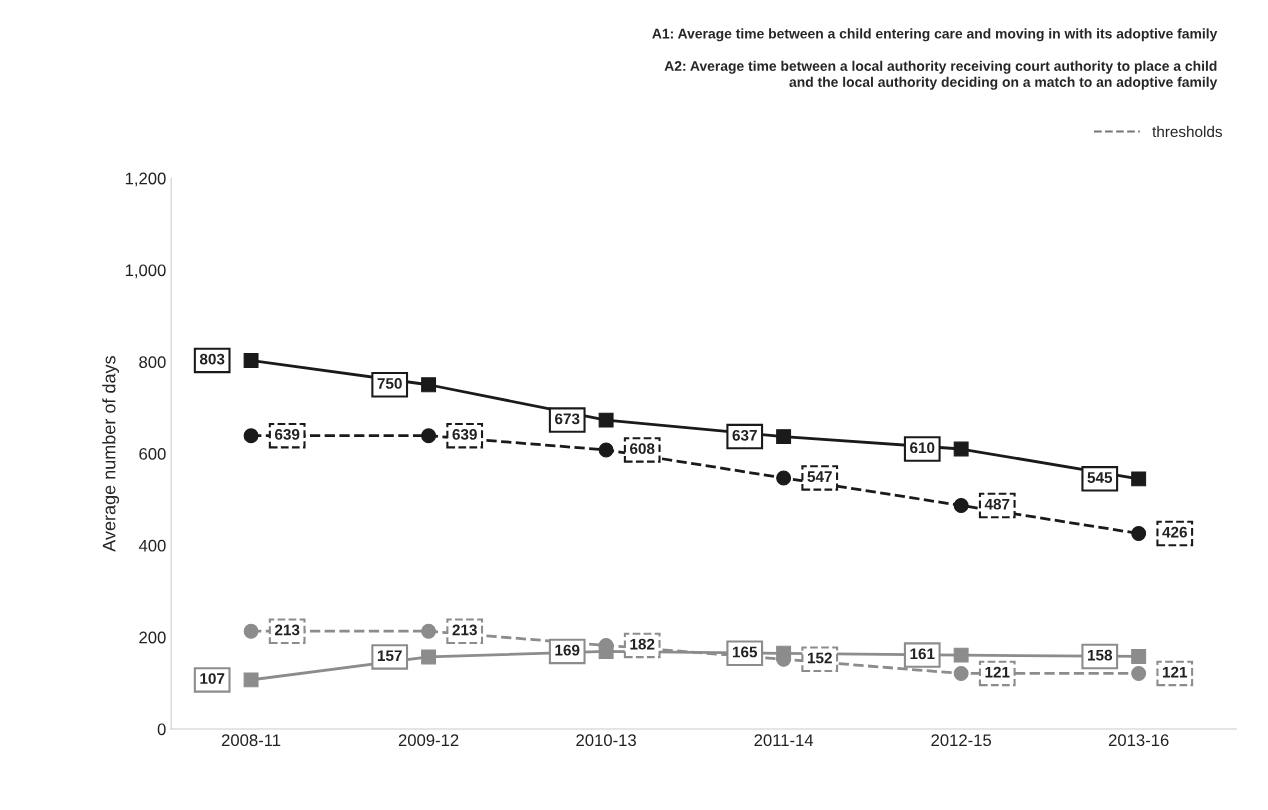 Image resolution: width=1268 pixels, height=810 pixels. Describe the element at coordinates (922, 448) in the screenshot. I see `data-label: 610` at that location.